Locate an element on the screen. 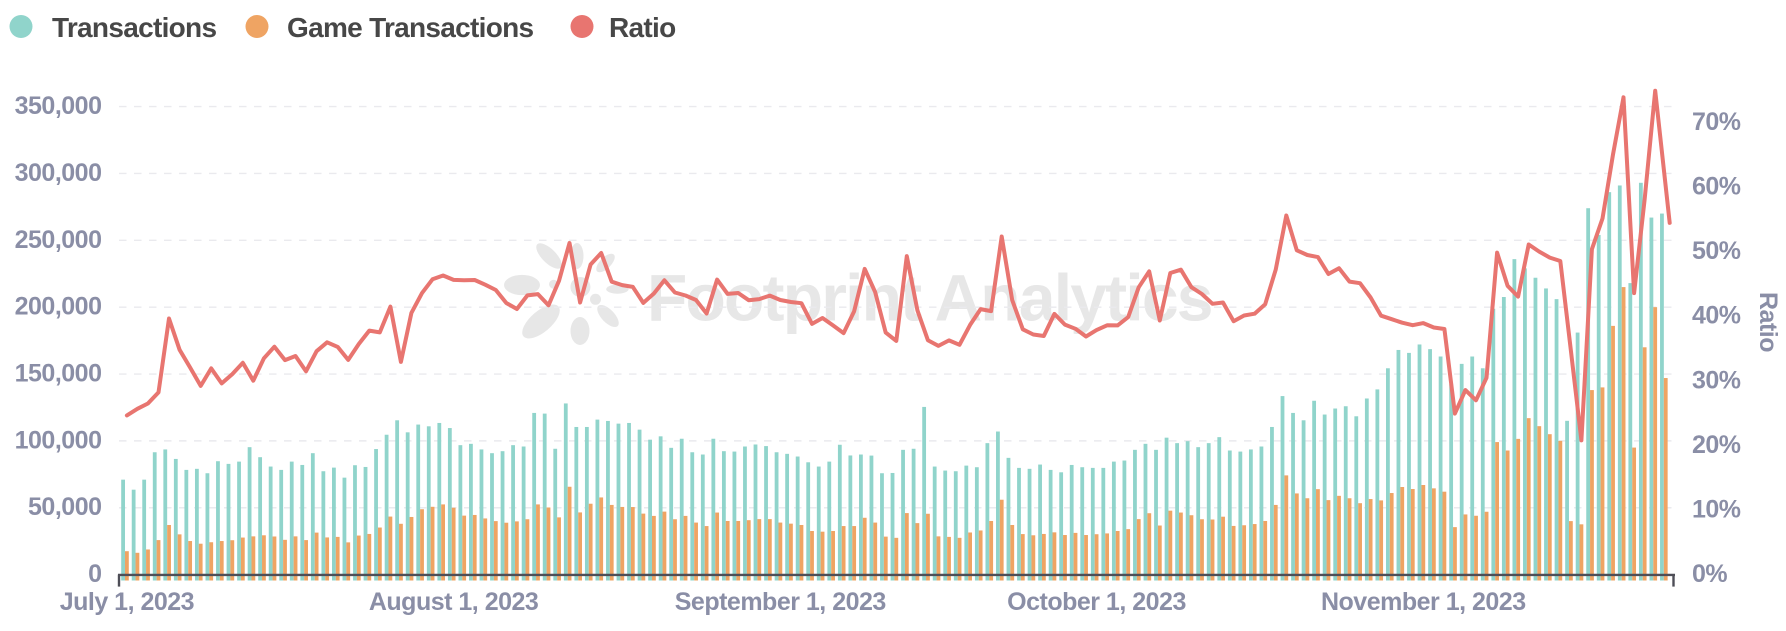 The image size is (1786, 631). svg-text: 250,000 is located at coordinates (58, 240).